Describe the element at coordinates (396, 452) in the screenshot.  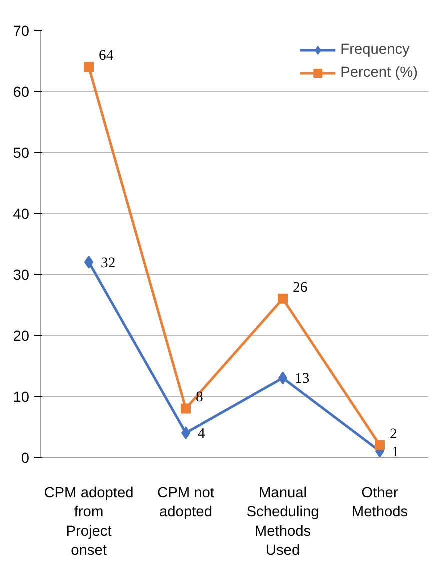
I see `data-label: 1` at that location.